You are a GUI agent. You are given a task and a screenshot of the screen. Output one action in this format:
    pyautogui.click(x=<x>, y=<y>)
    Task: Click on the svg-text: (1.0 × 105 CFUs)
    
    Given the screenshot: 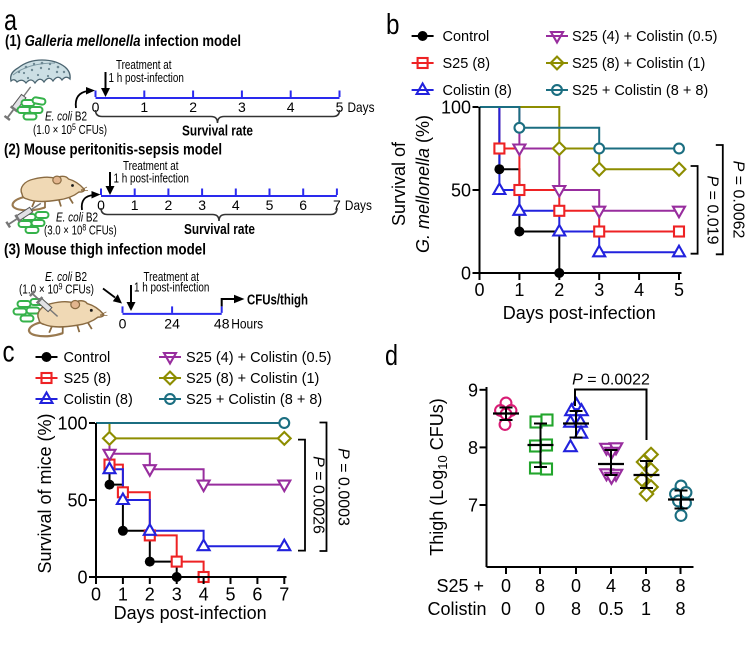 What is the action you would take?
    pyautogui.click(x=70, y=129)
    